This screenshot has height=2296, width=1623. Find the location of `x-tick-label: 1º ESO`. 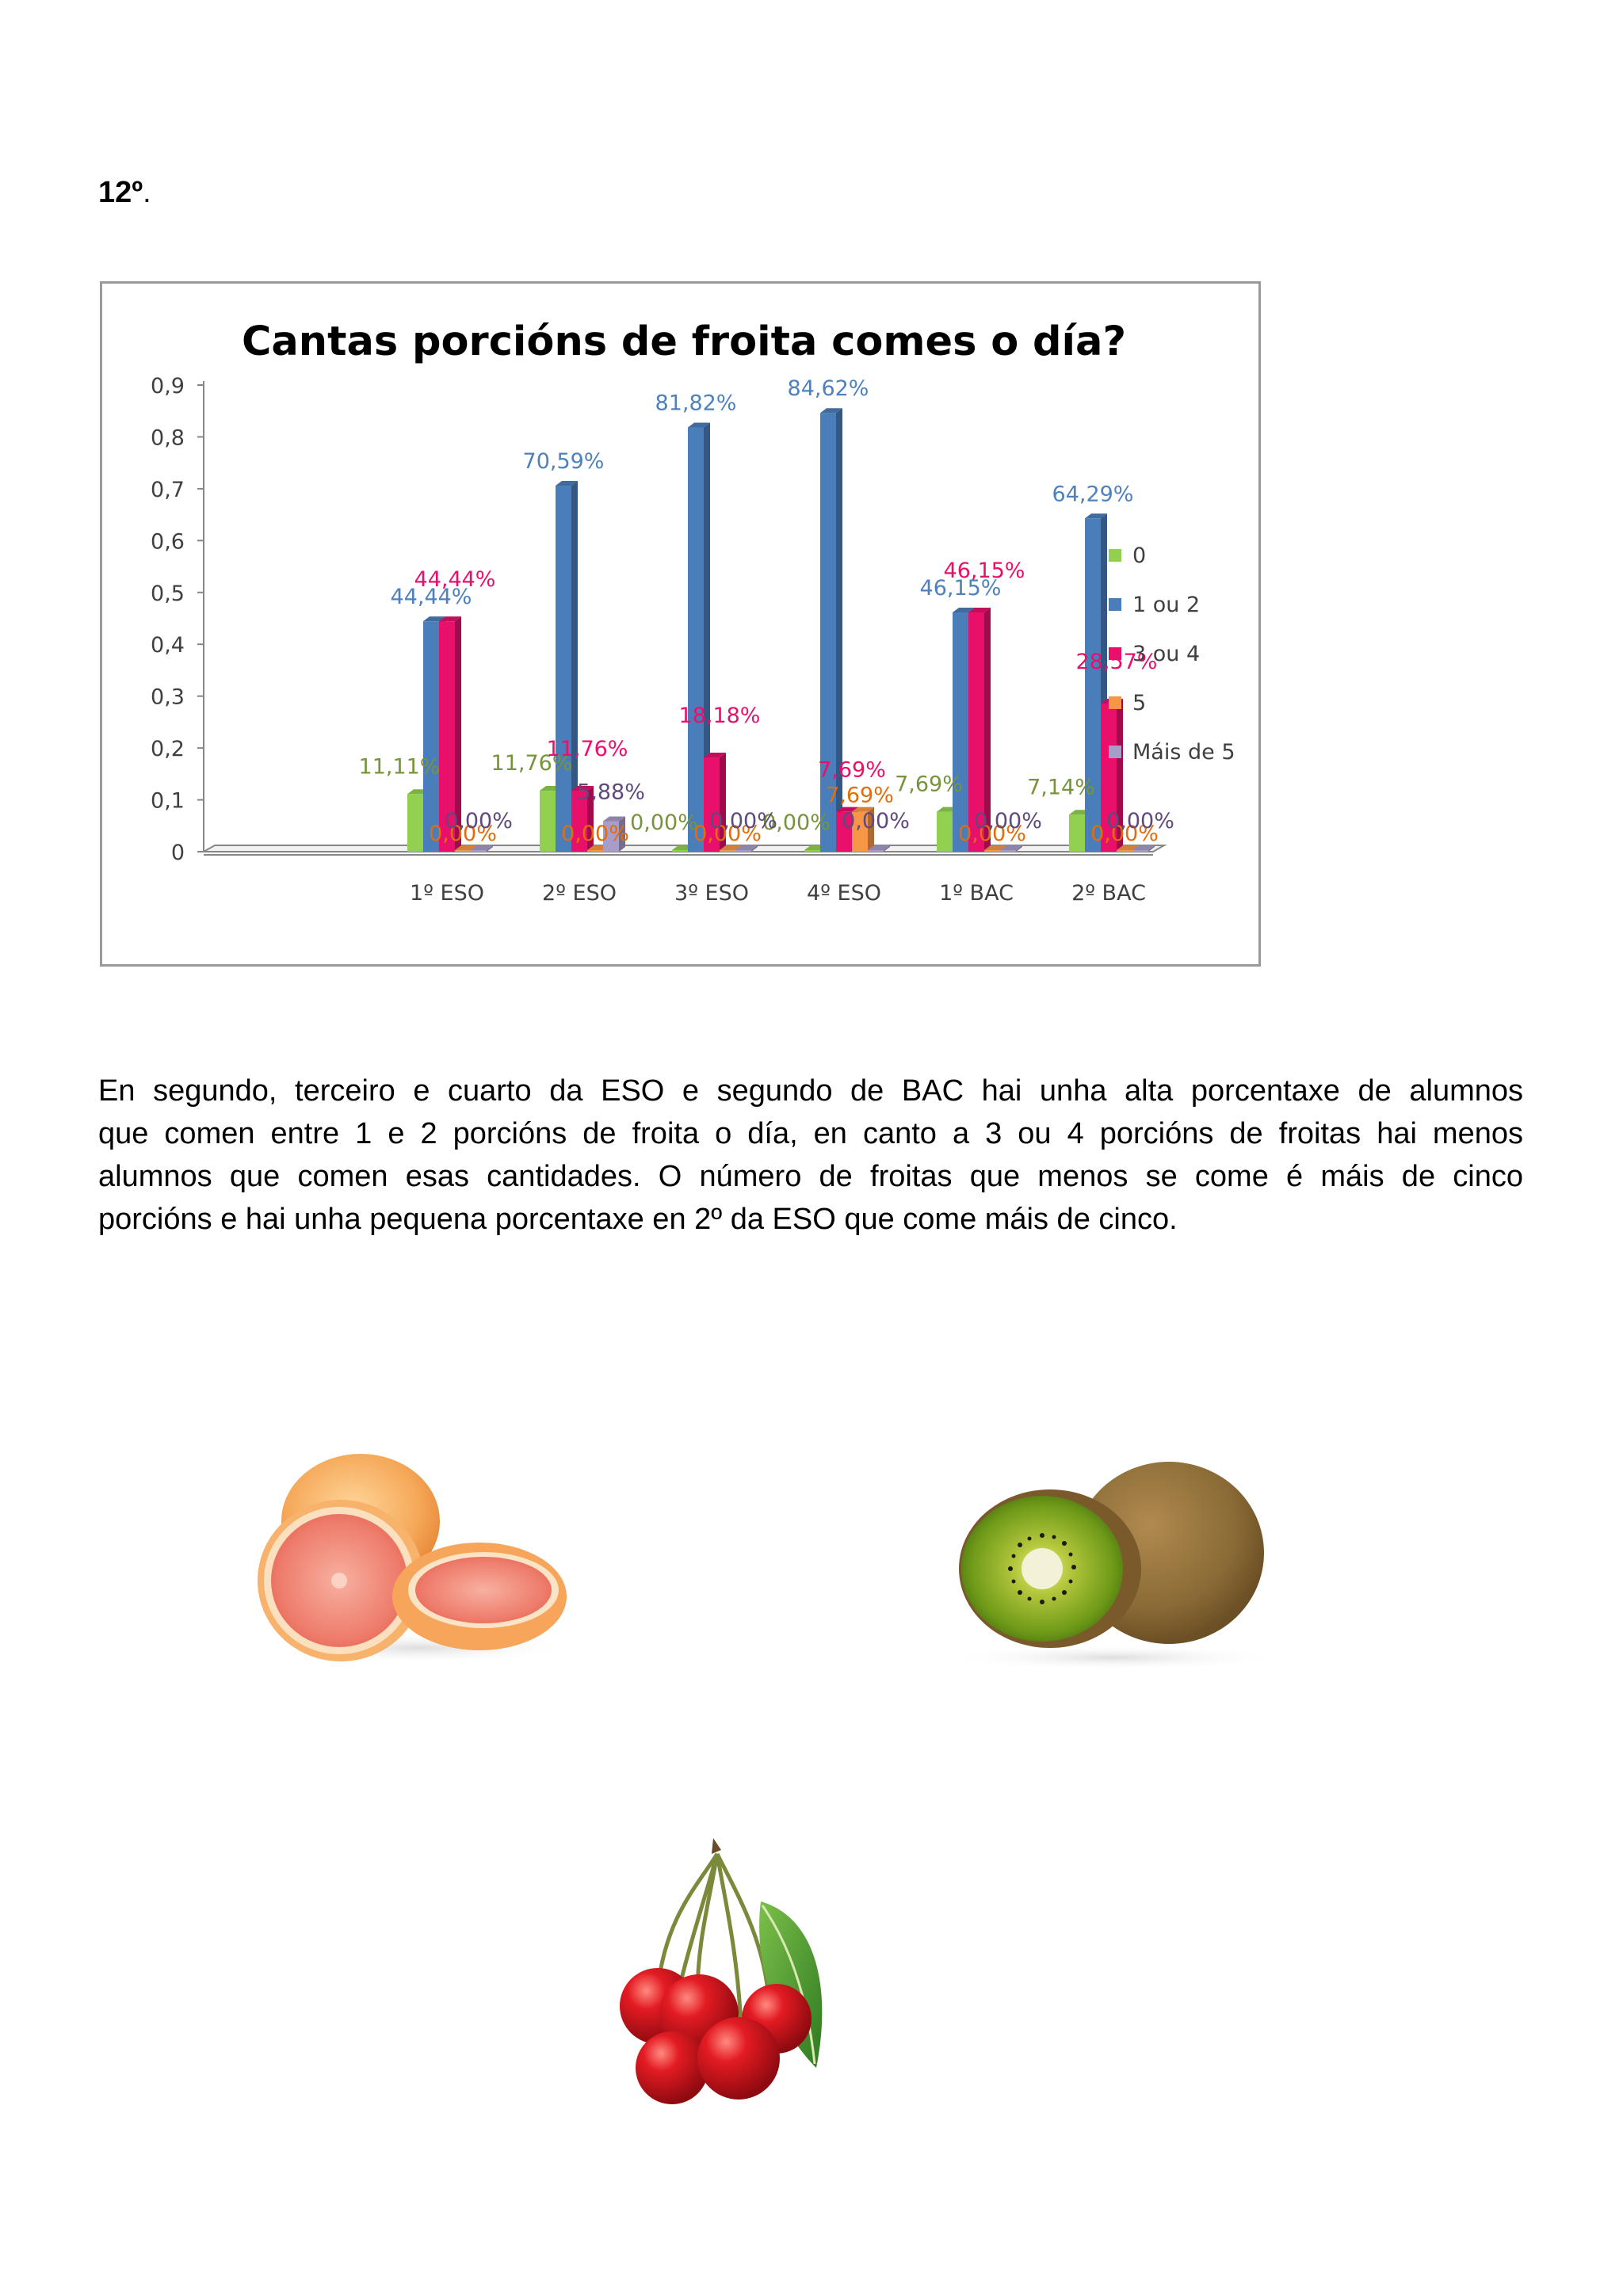

x-tick-label: 1º ESO is located at coordinates (447, 893).